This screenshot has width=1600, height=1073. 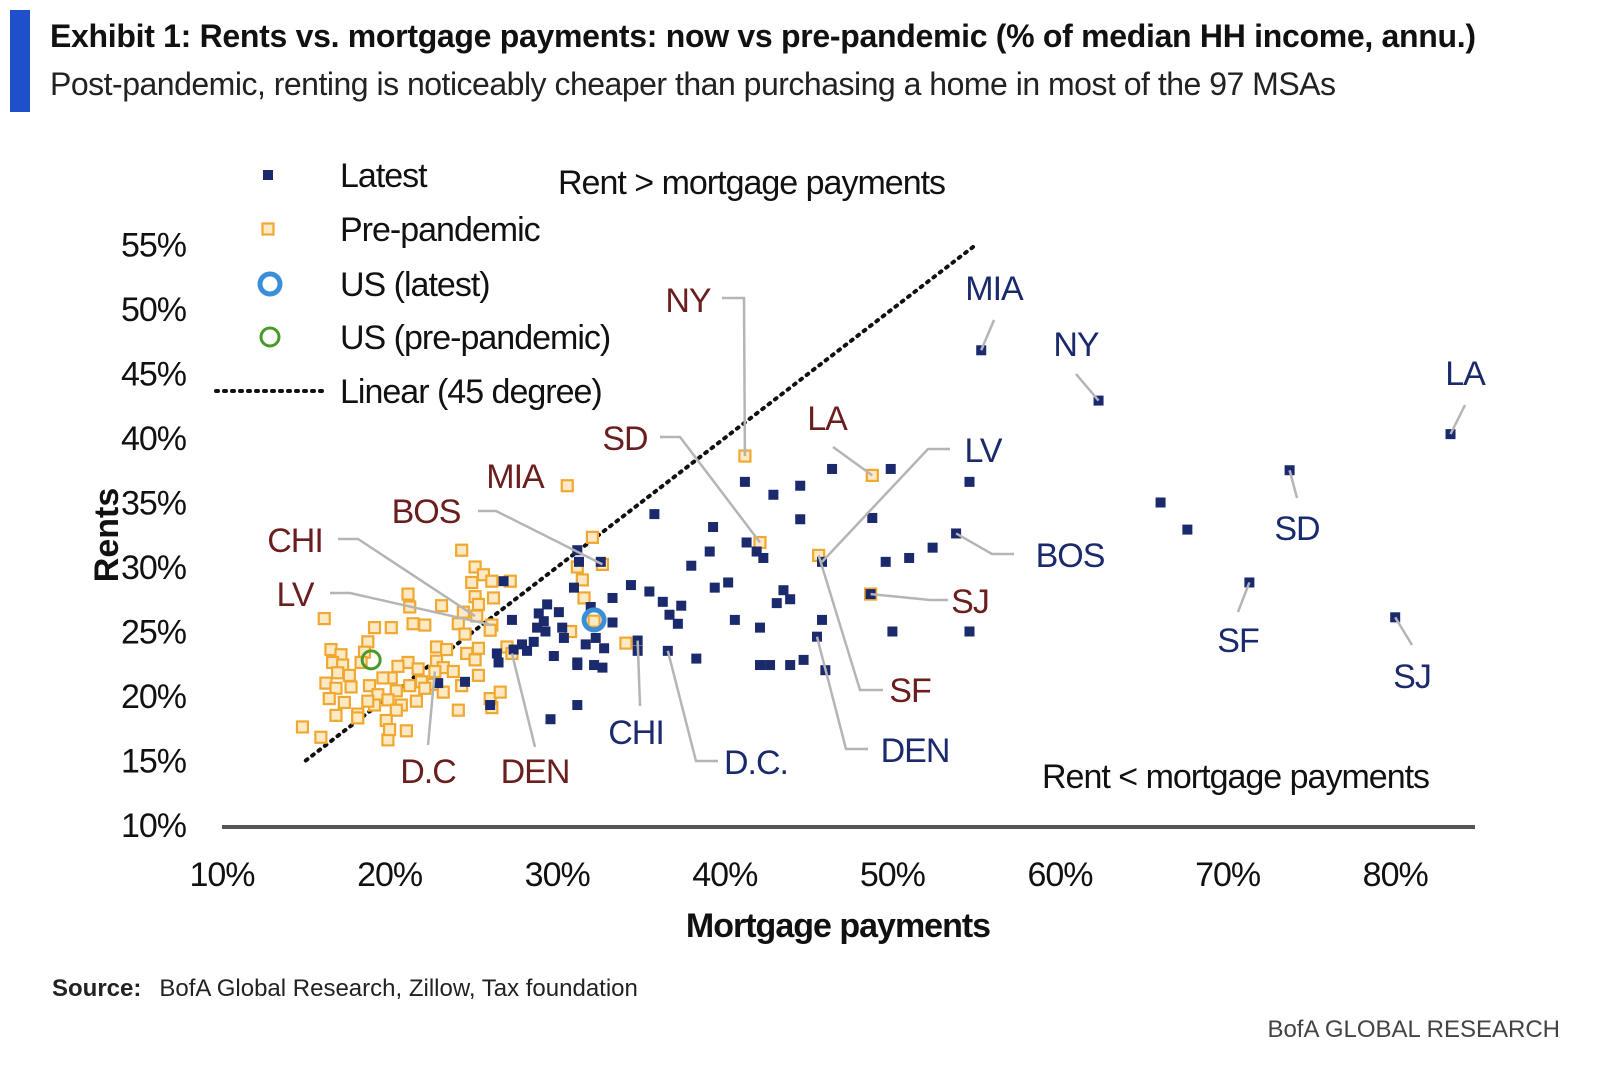 What do you see at coordinates (1228, 875) in the screenshot?
I see `x-tick-label: 70%` at bounding box center [1228, 875].